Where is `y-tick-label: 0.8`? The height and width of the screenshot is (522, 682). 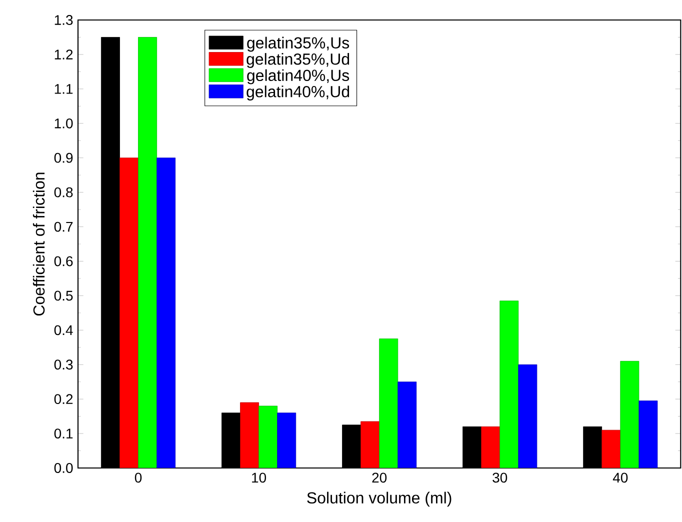
y-tick-label: 0.8 is located at coordinates (63, 192).